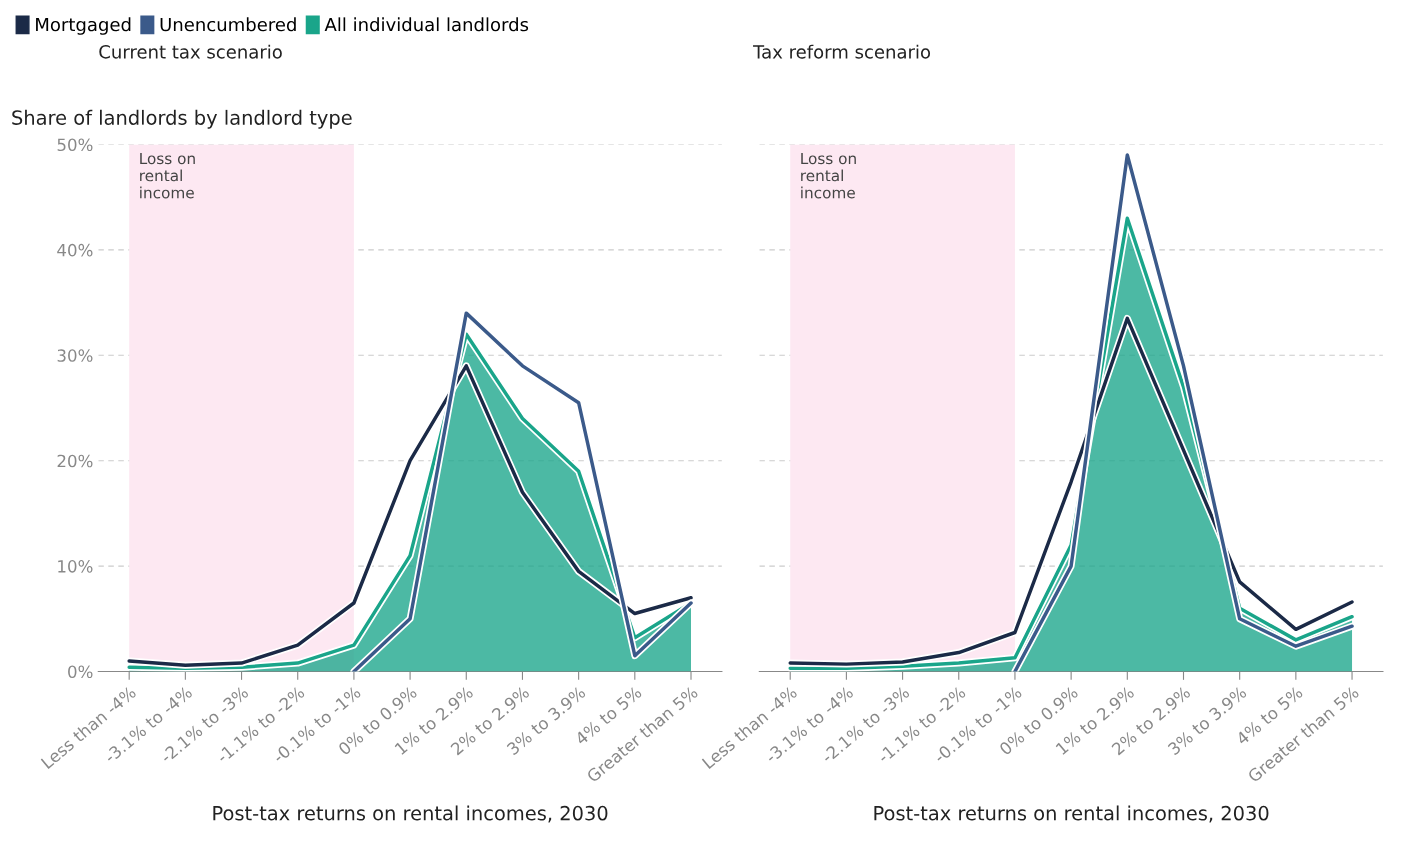  Describe the element at coordinates (83, 26) in the screenshot. I see `legend-label: Mortgaged` at that location.